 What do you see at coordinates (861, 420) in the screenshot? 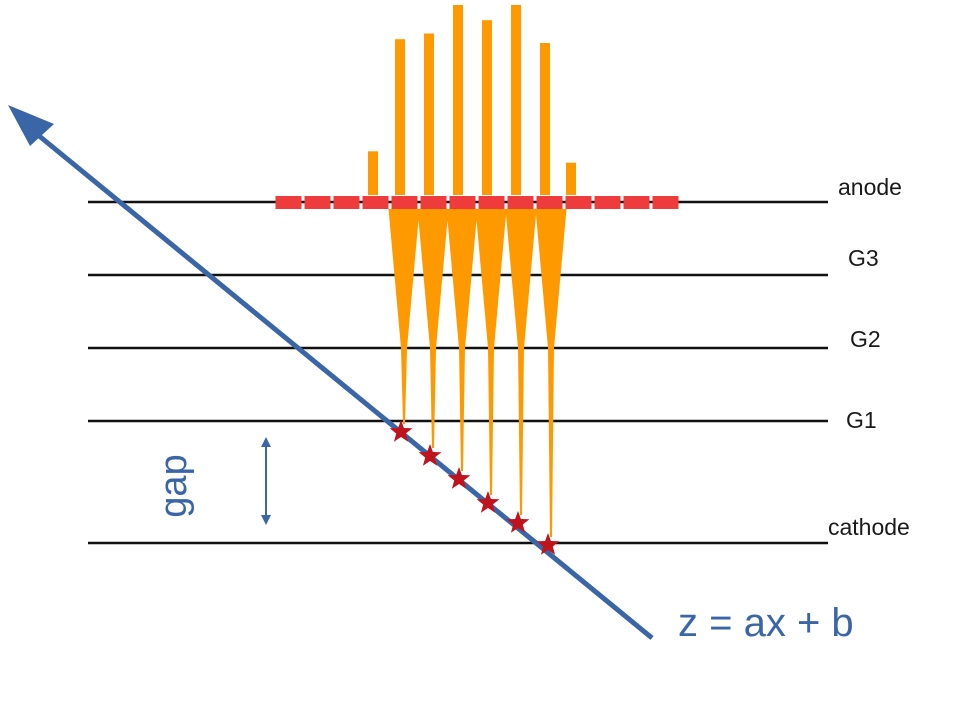
I see `g1-label: G1` at bounding box center [861, 420].